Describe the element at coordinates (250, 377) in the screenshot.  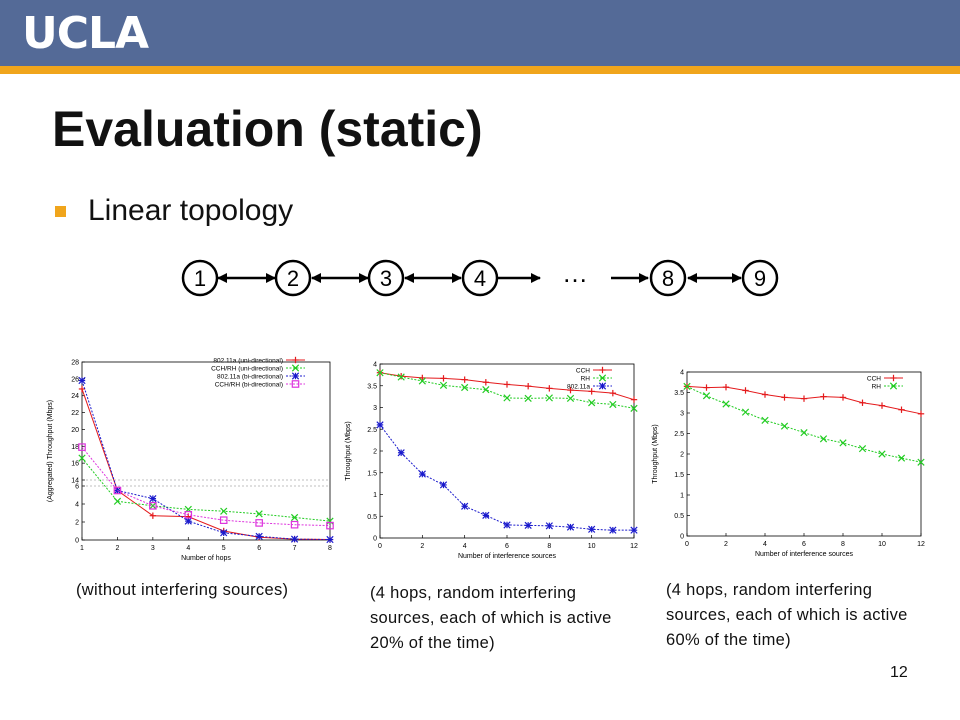
I see `legend-label: 802.11a (bi-directional)` at that location.